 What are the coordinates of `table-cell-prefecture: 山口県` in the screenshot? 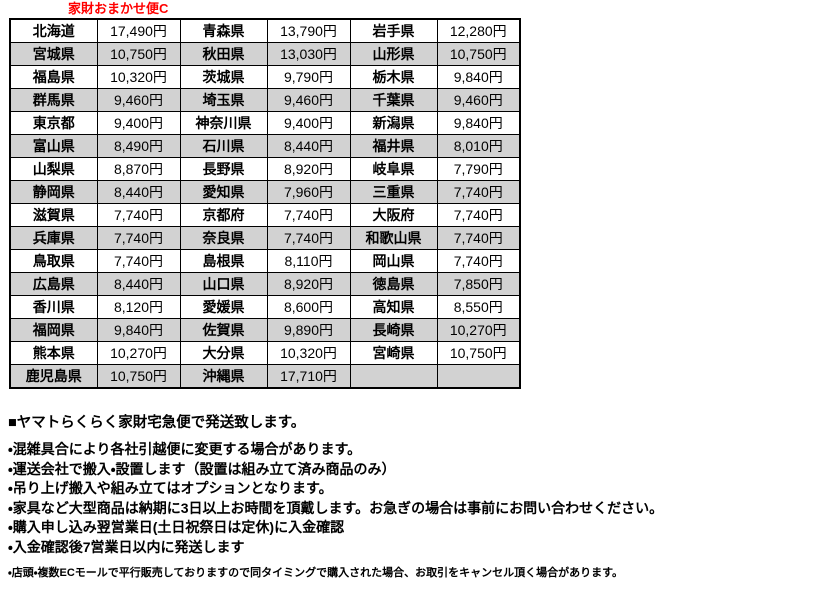 It's located at (223, 284).